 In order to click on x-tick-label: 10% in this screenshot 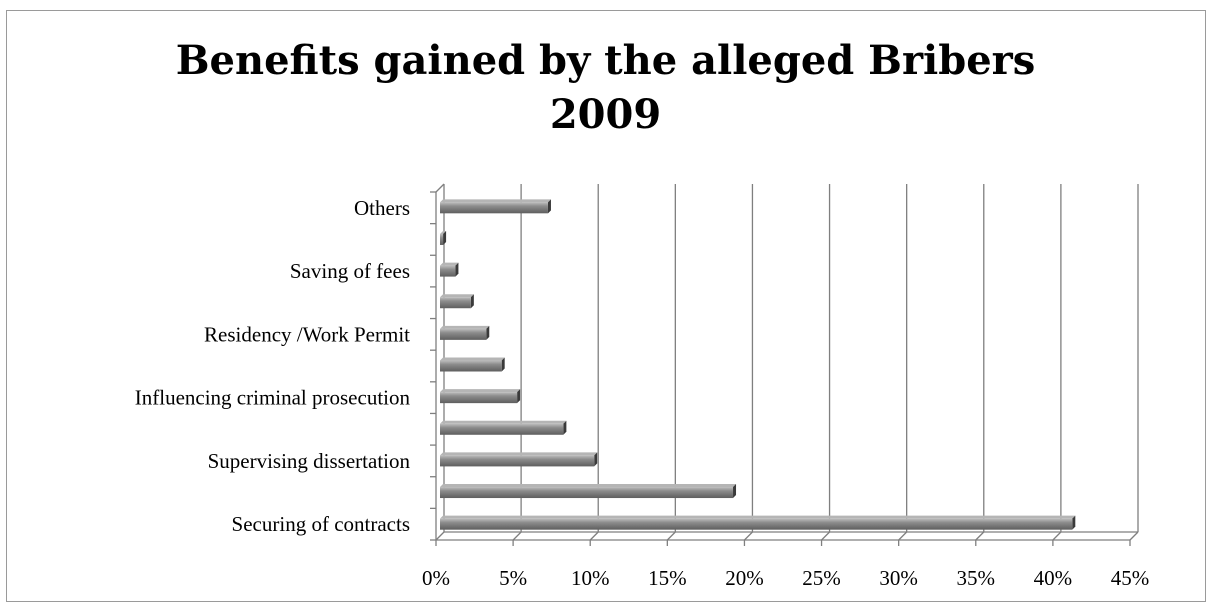, I will do `click(590, 578)`.